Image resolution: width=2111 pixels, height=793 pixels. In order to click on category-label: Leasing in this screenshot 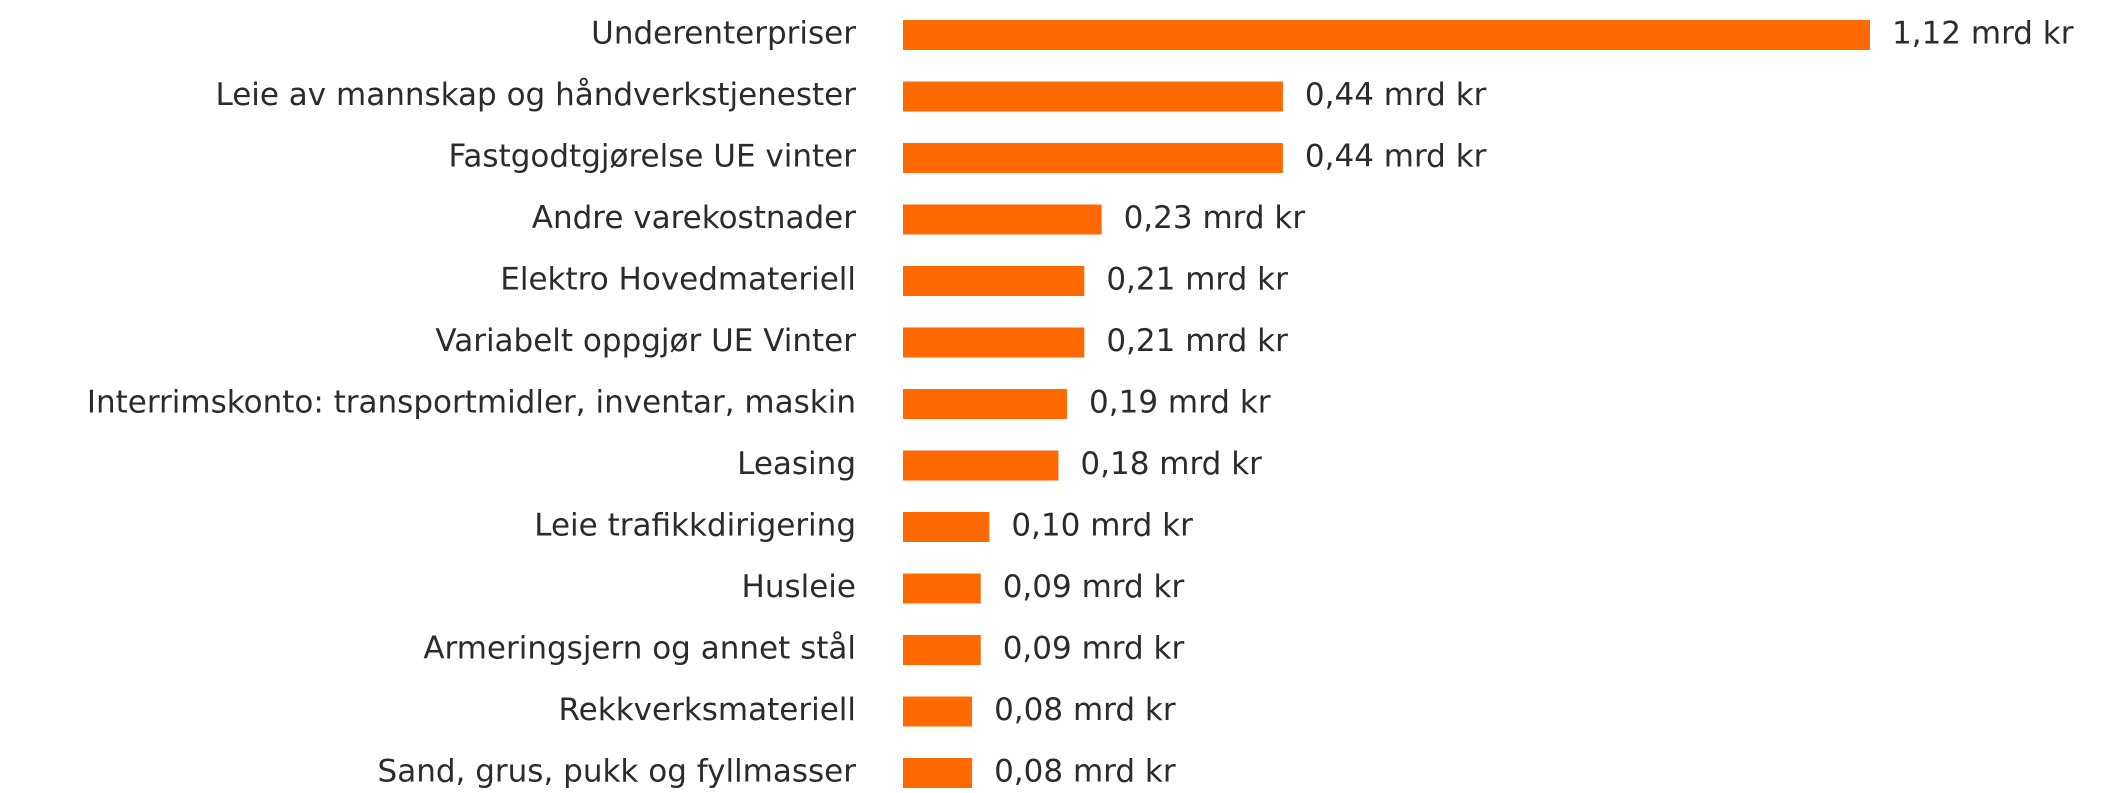, I will do `click(796, 464)`.